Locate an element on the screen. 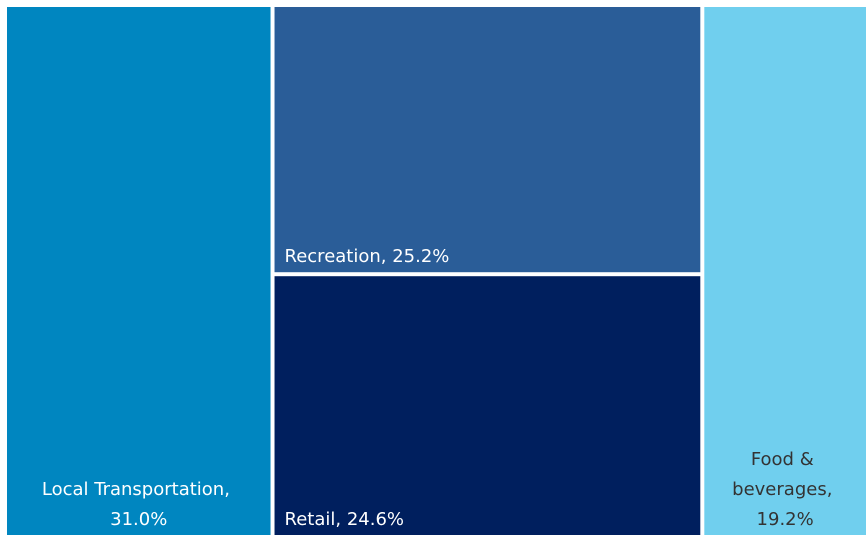  label-line: beverages, is located at coordinates (785, 489).